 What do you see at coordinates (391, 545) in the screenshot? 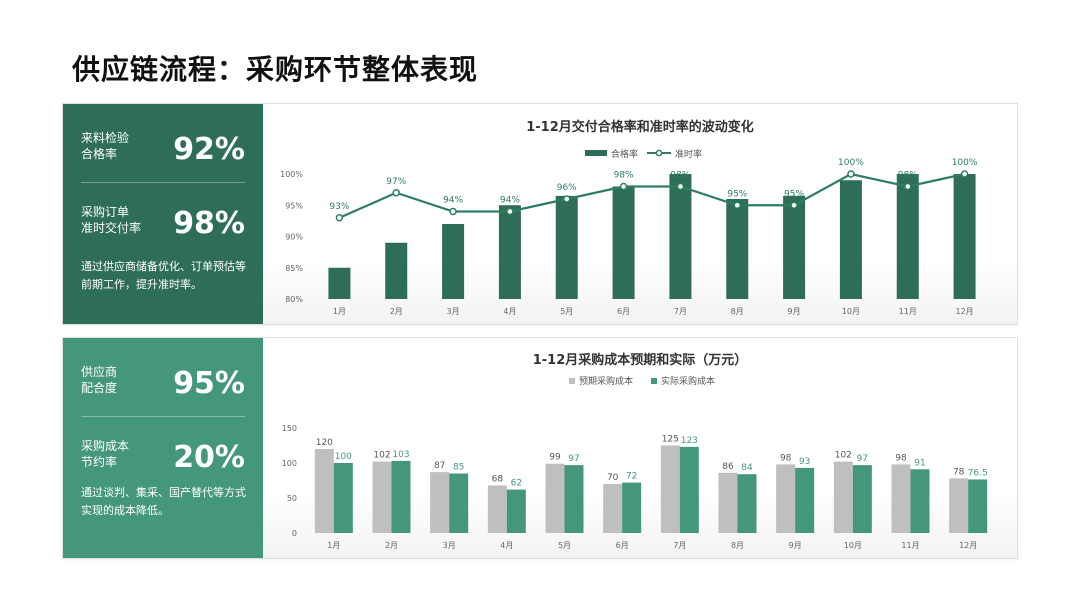
I see `x-tick-label: 2月` at bounding box center [391, 545].